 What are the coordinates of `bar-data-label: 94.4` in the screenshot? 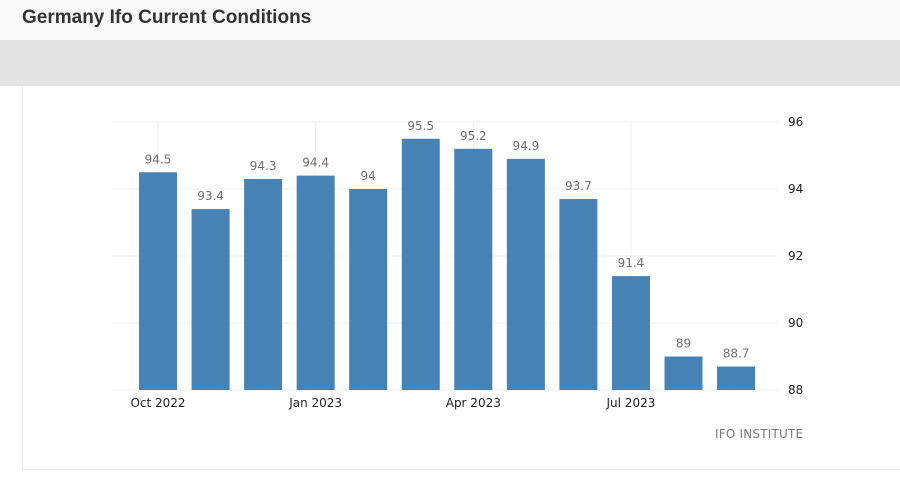 It's located at (315, 163).